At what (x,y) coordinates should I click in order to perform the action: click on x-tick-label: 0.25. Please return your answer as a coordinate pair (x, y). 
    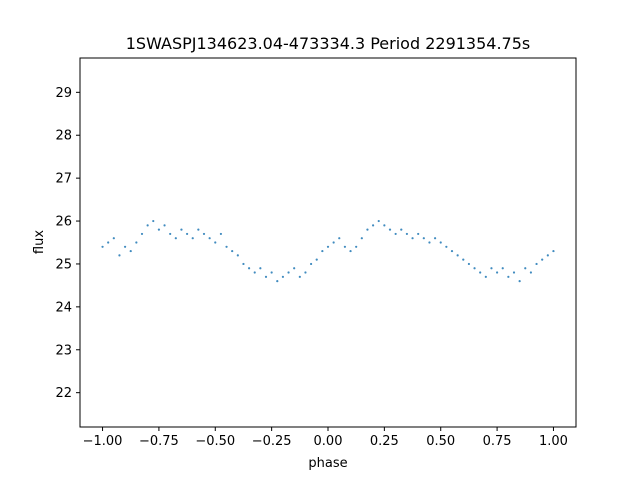
    Looking at the image, I should click on (384, 441).